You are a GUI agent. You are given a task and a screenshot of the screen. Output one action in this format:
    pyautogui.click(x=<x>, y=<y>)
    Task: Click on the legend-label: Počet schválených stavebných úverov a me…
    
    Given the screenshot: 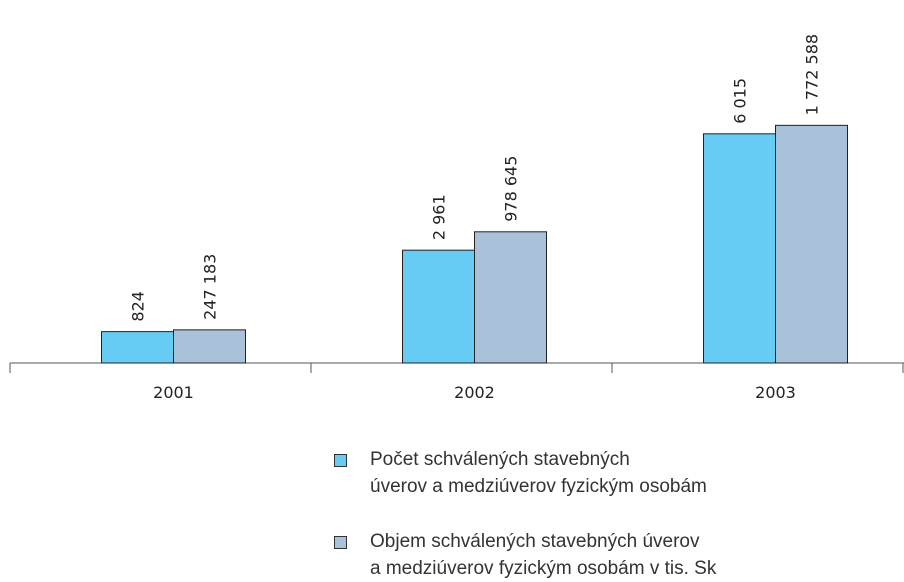 What is the action you would take?
    pyautogui.click(x=538, y=473)
    